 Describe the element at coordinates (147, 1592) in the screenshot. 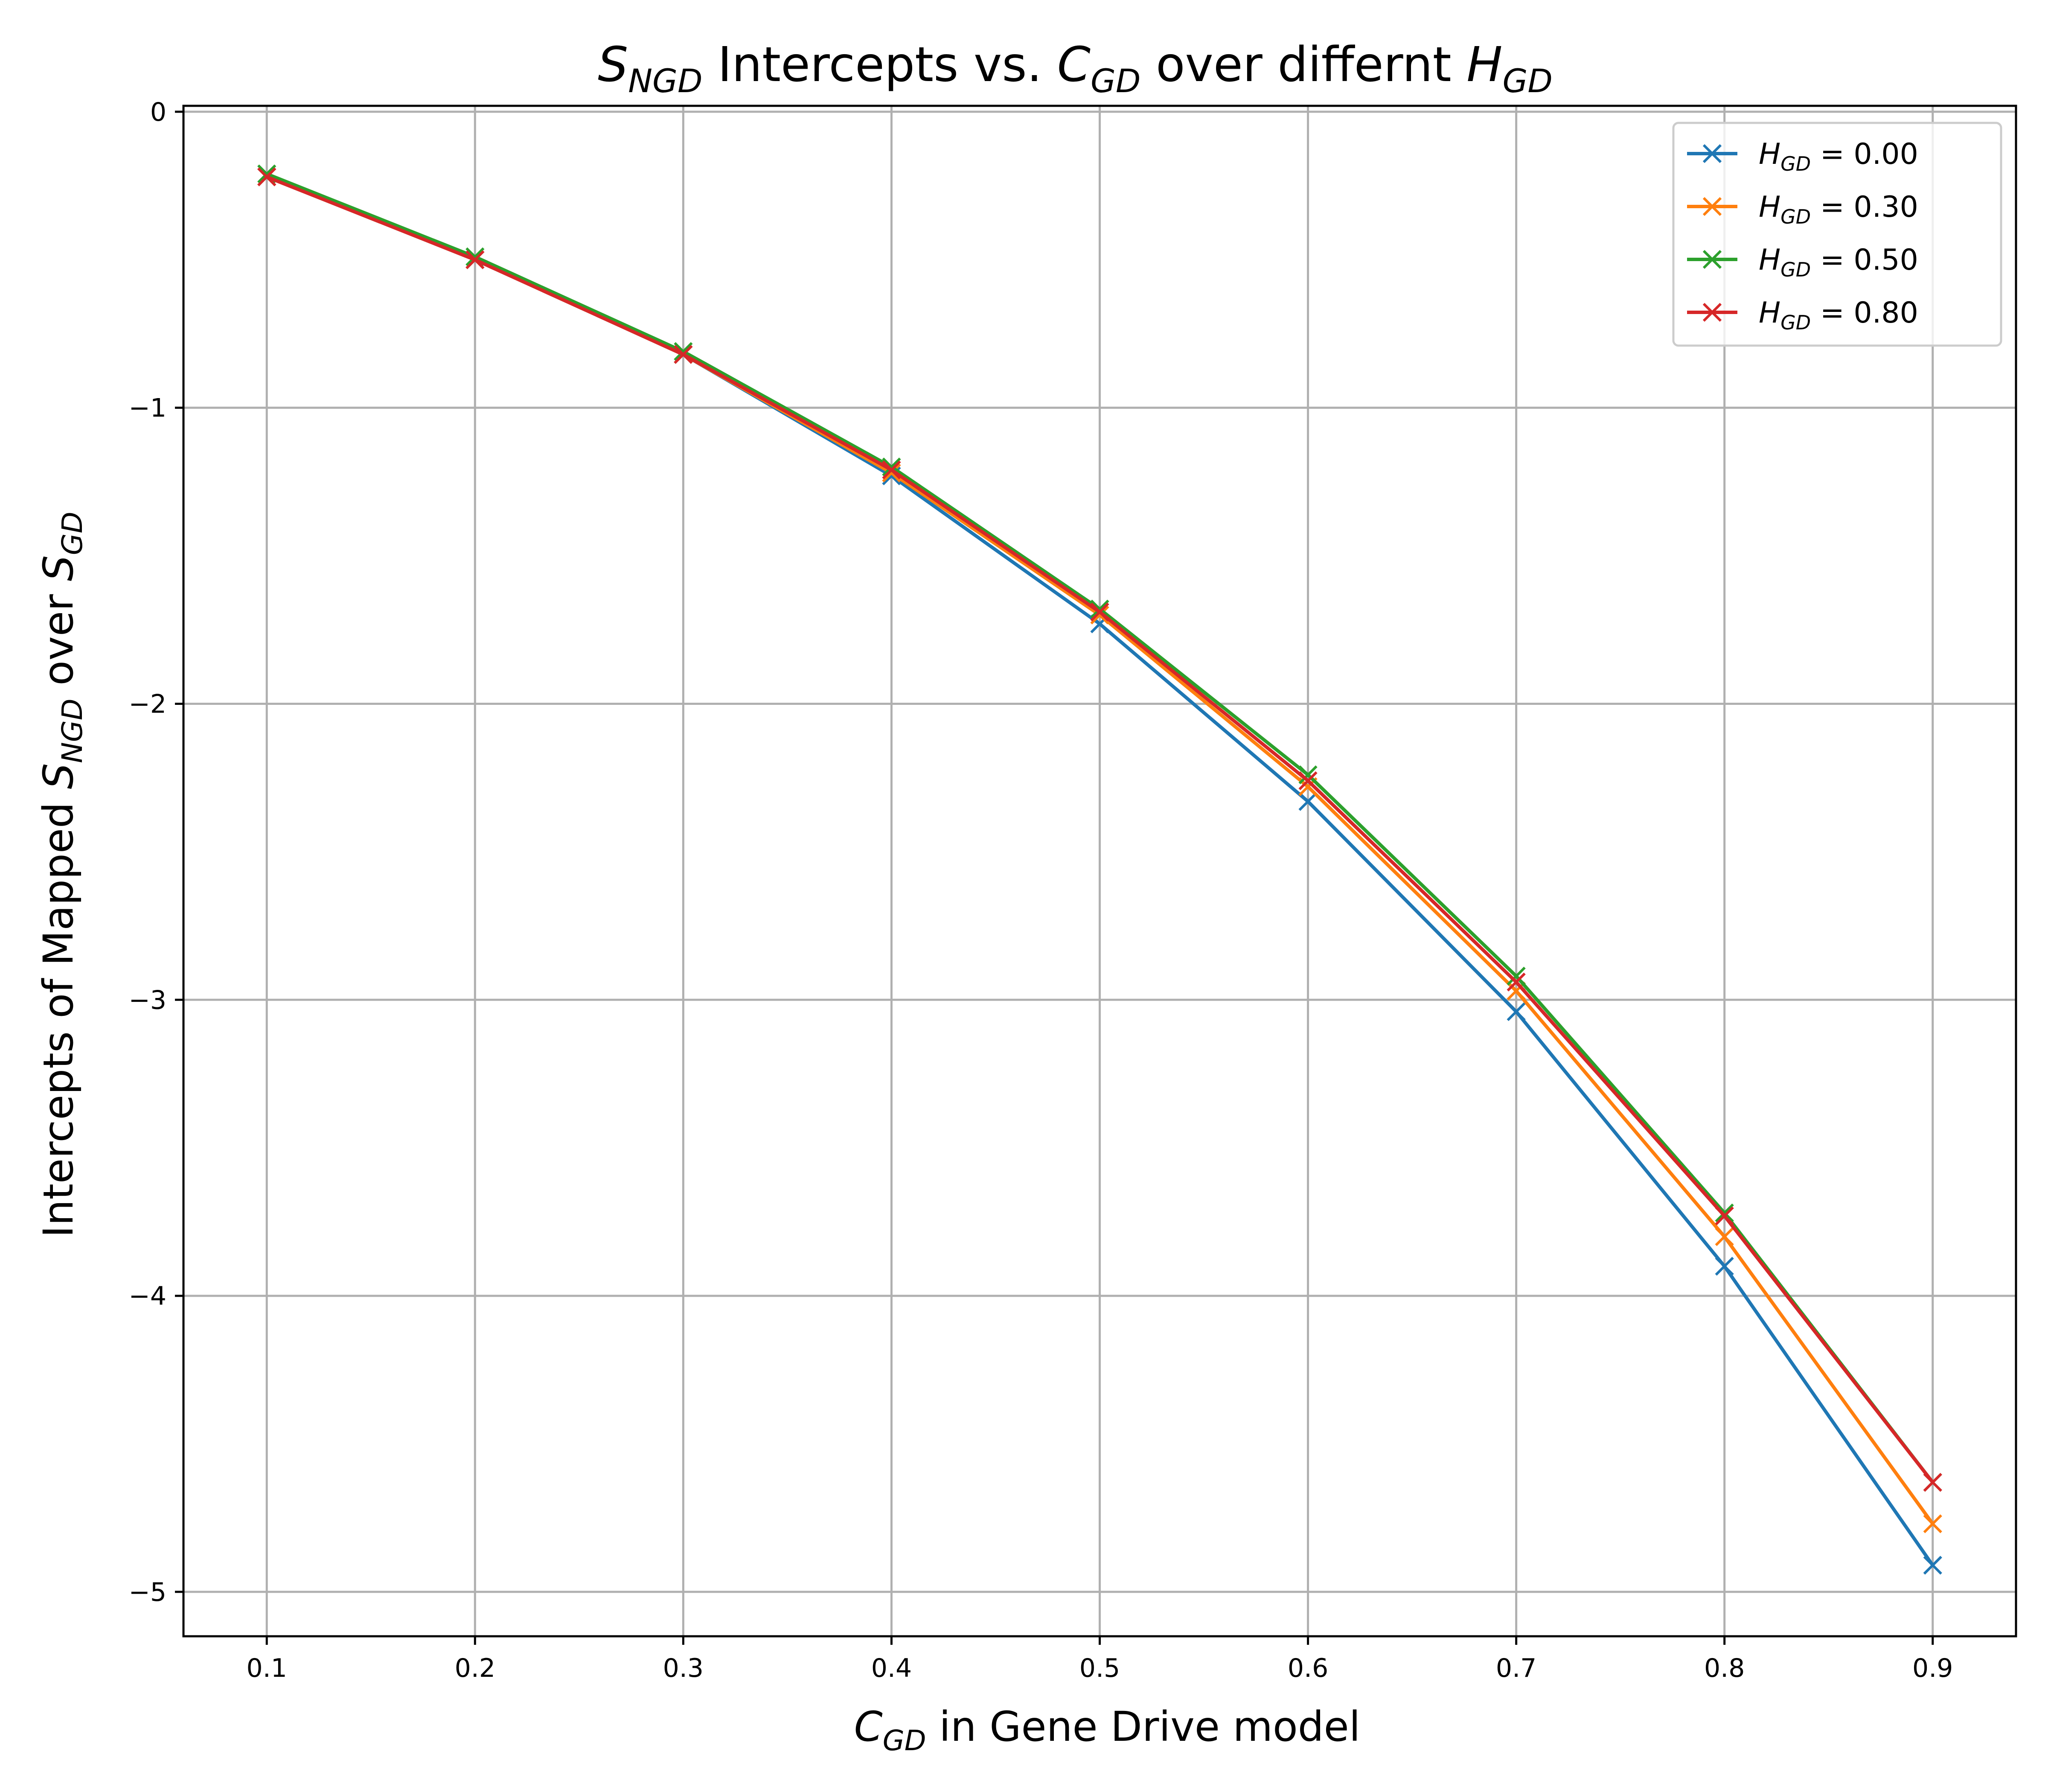

I see `y-tick-label: −5` at that location.